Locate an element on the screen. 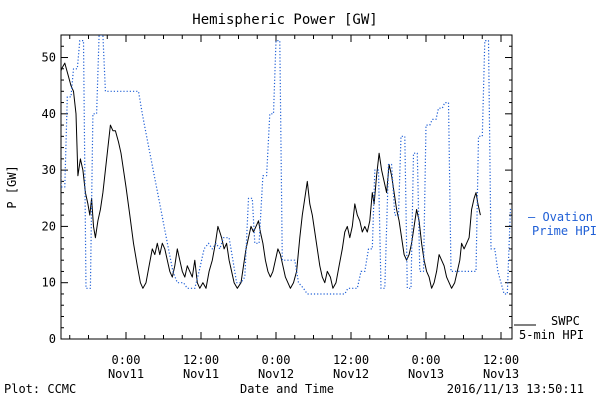  chart-title: Hemispheric Power [GW] is located at coordinates (284, 20).